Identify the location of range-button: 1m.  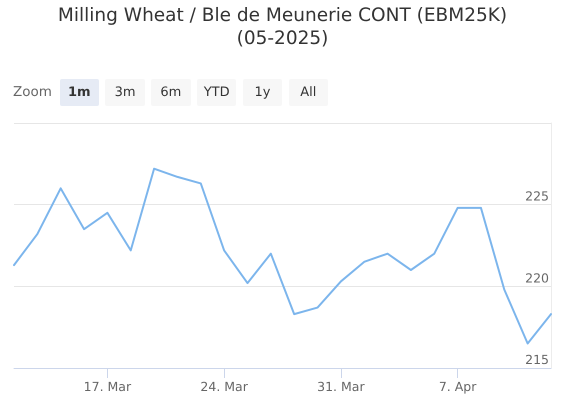
(79, 92).